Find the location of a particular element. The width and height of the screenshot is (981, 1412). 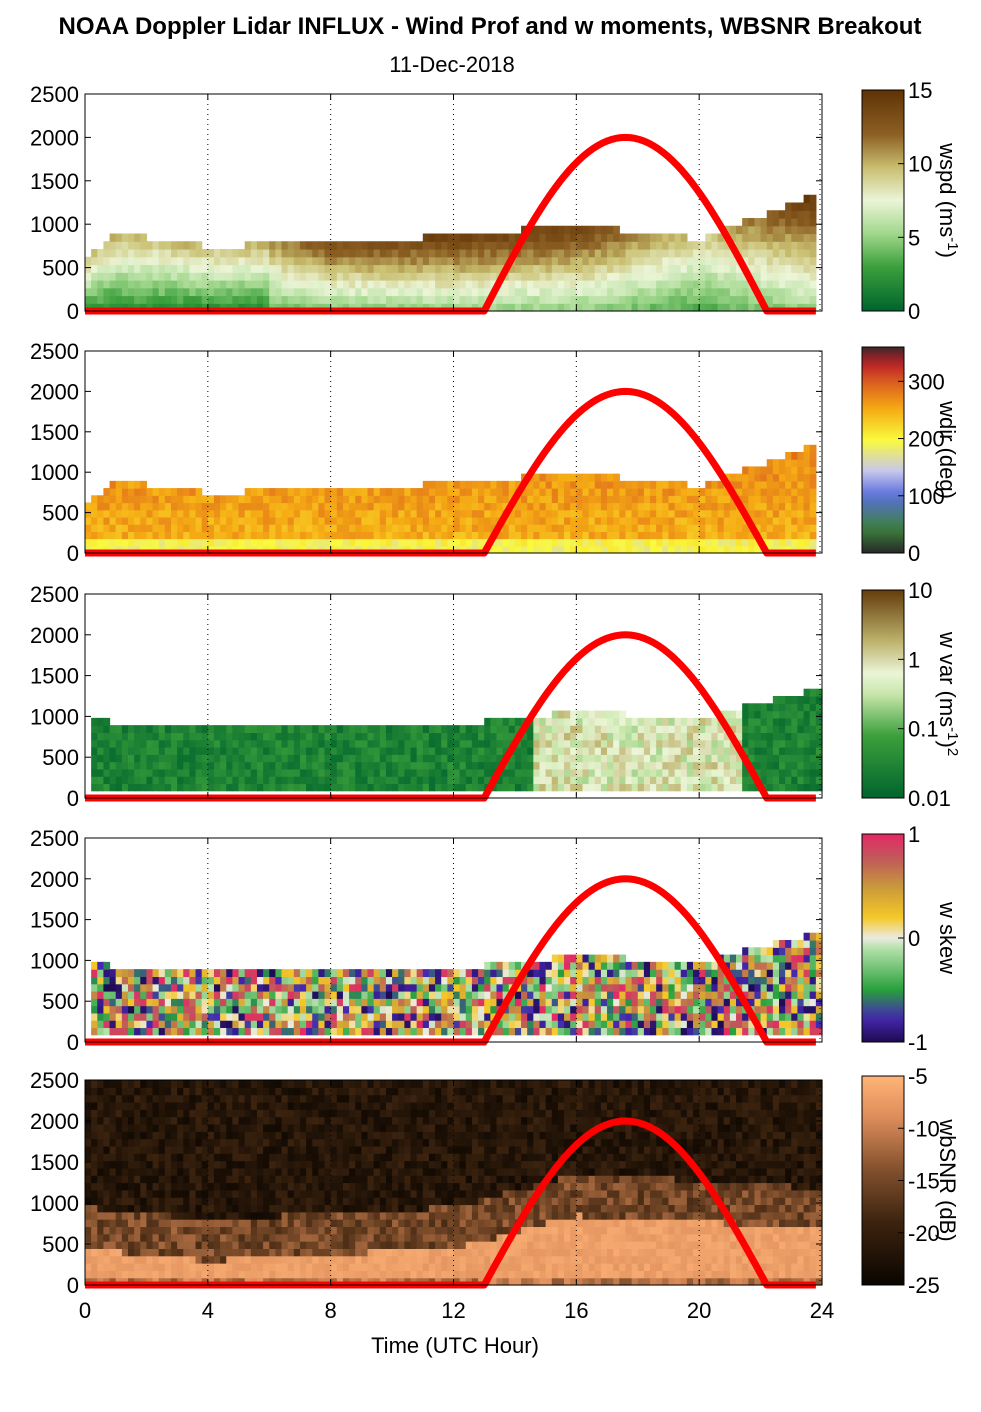

y-tick-label: 2500 is located at coordinates (54, 351).